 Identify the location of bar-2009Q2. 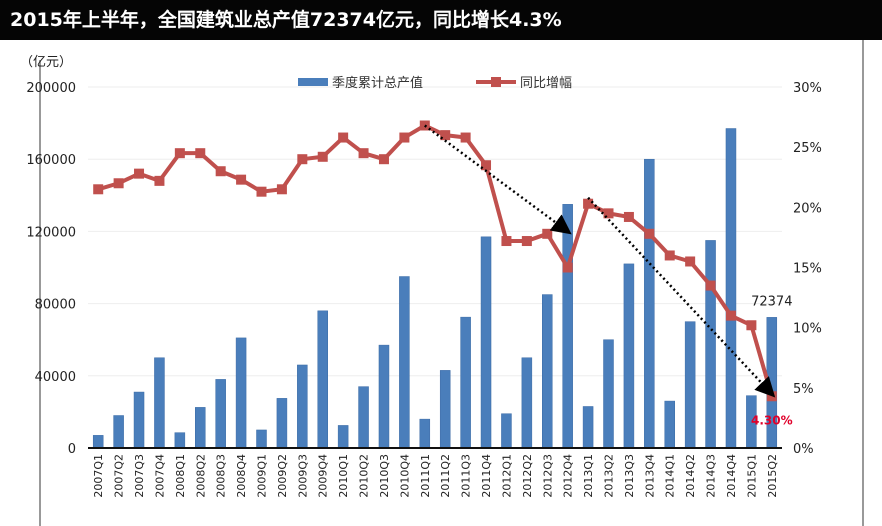
(282, 423).